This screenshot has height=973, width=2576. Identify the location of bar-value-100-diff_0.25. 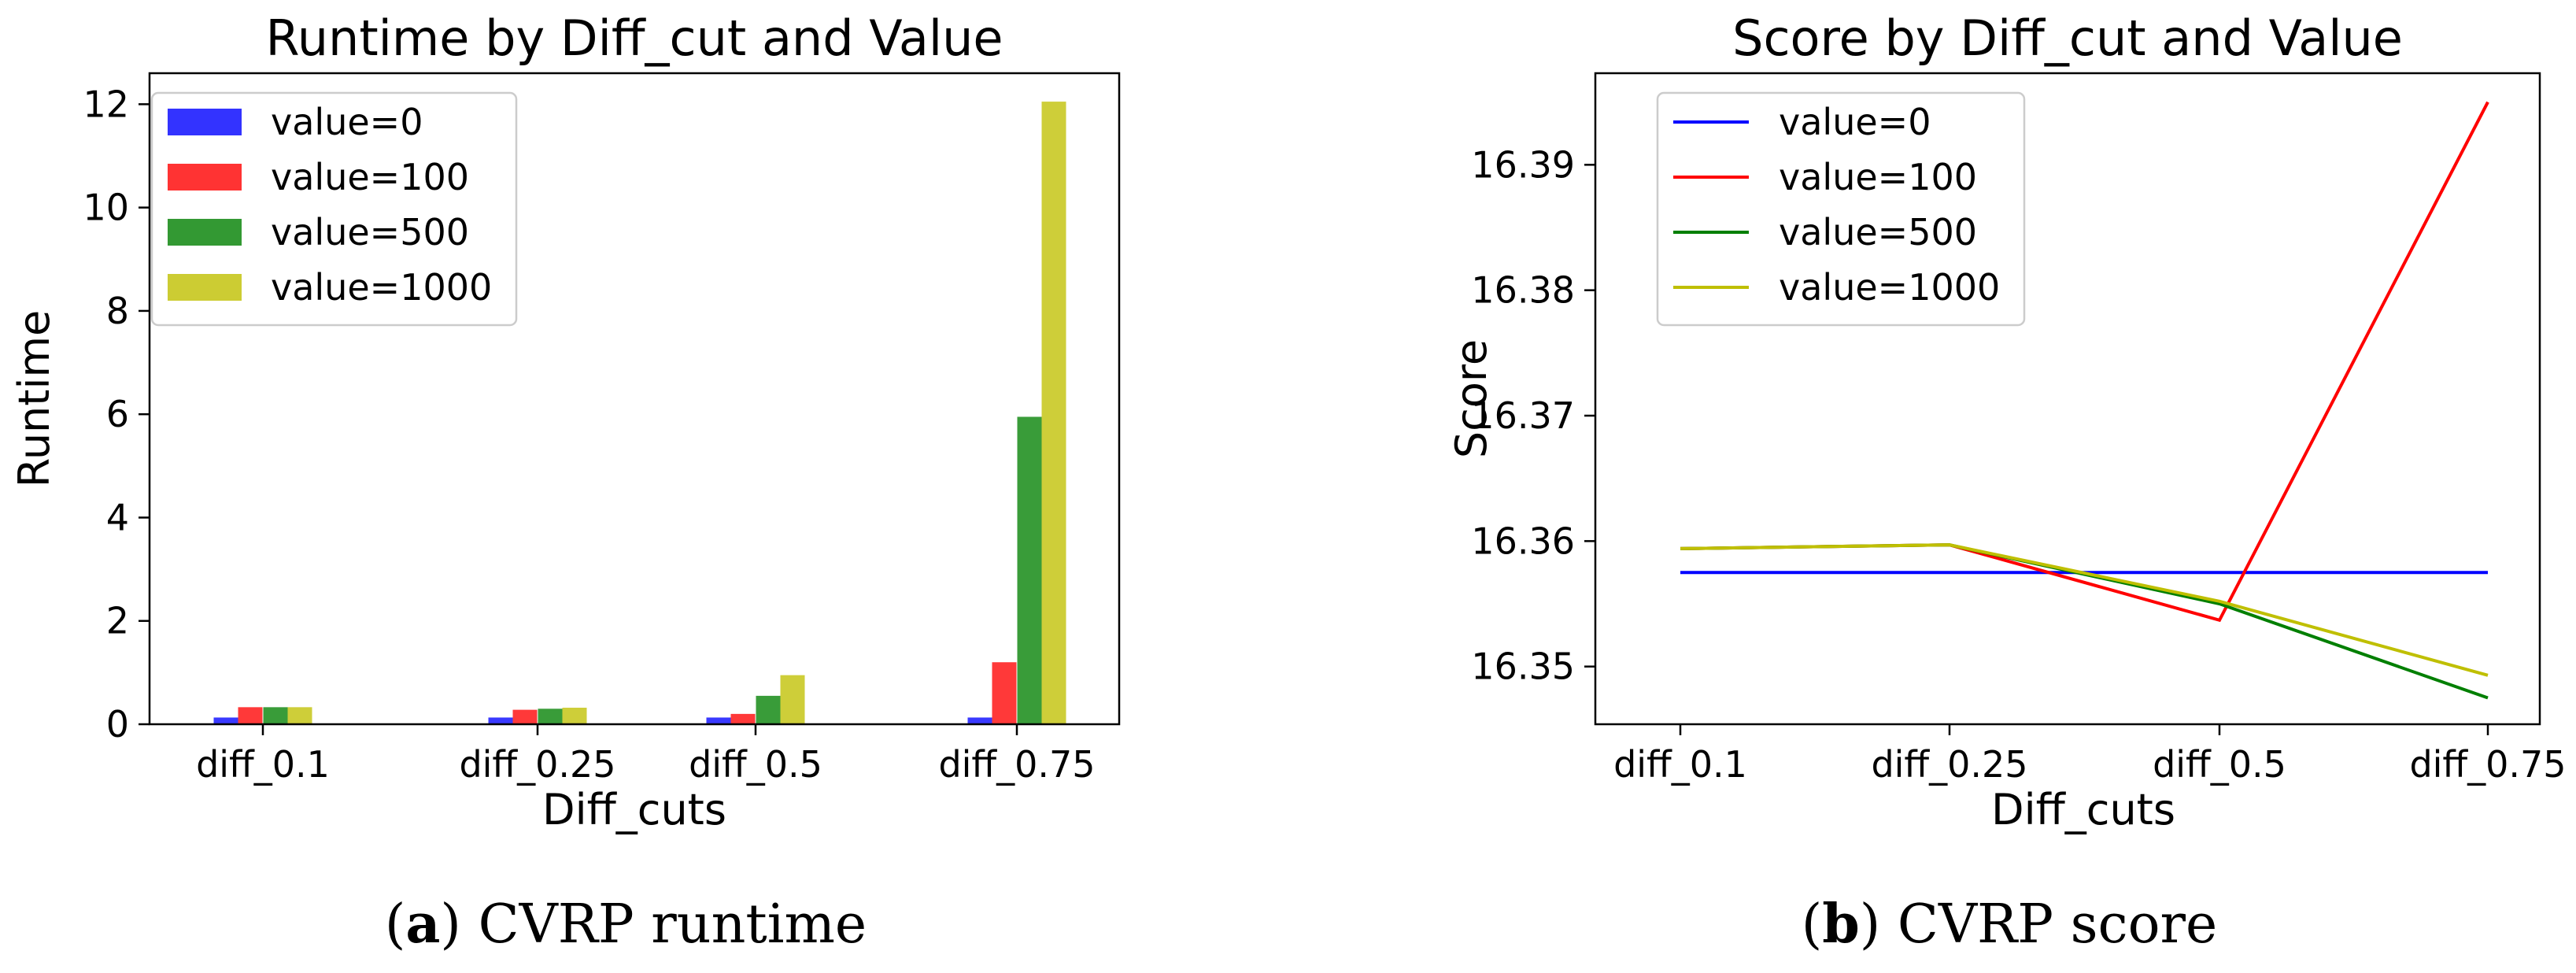
(525, 716).